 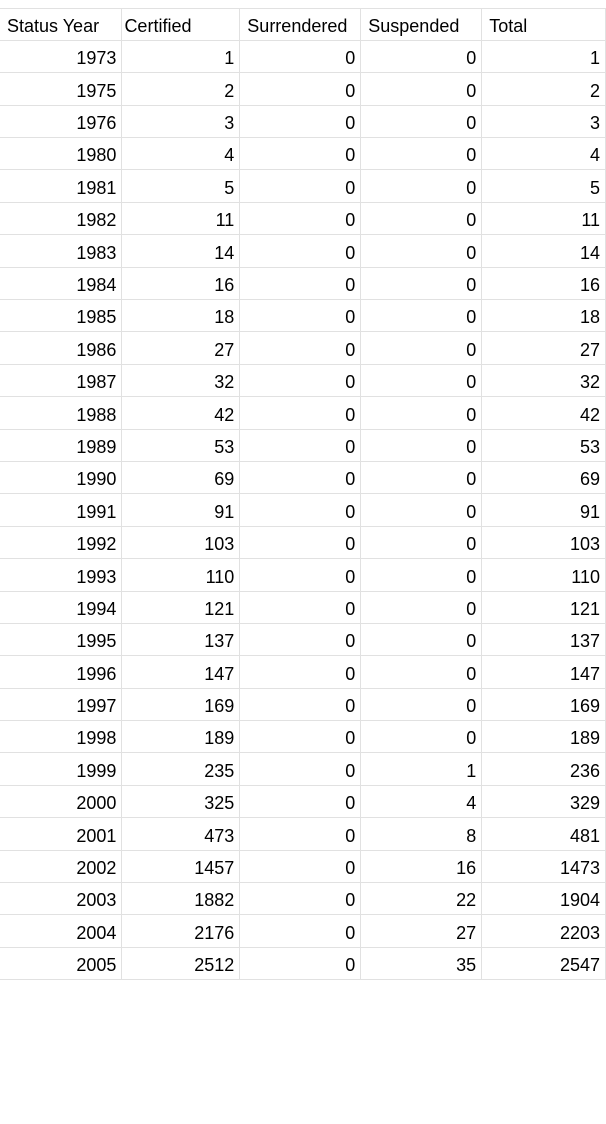 I want to click on cell-certified: 103, so click(x=181, y=543).